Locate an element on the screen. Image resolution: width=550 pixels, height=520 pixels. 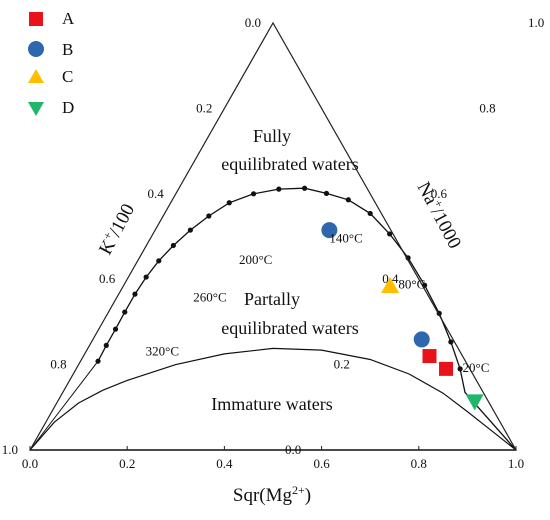
temperature-label: 20°C is located at coordinates (476, 367).